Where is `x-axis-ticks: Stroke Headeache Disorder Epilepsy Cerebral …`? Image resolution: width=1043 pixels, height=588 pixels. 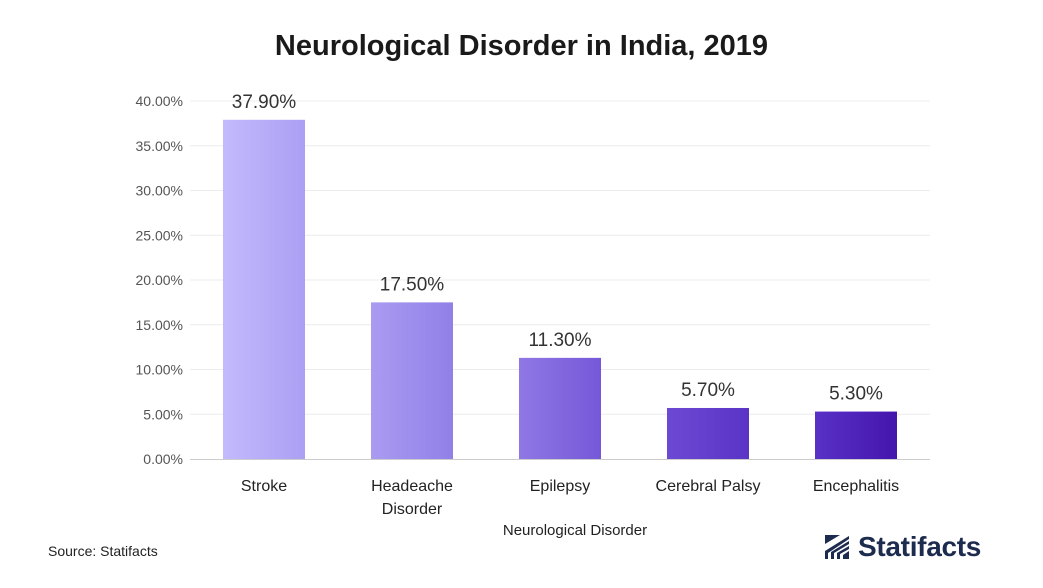
x-axis-ticks: Stroke Headeache Disorder Epilepsy Cerebral … is located at coordinates (570, 498).